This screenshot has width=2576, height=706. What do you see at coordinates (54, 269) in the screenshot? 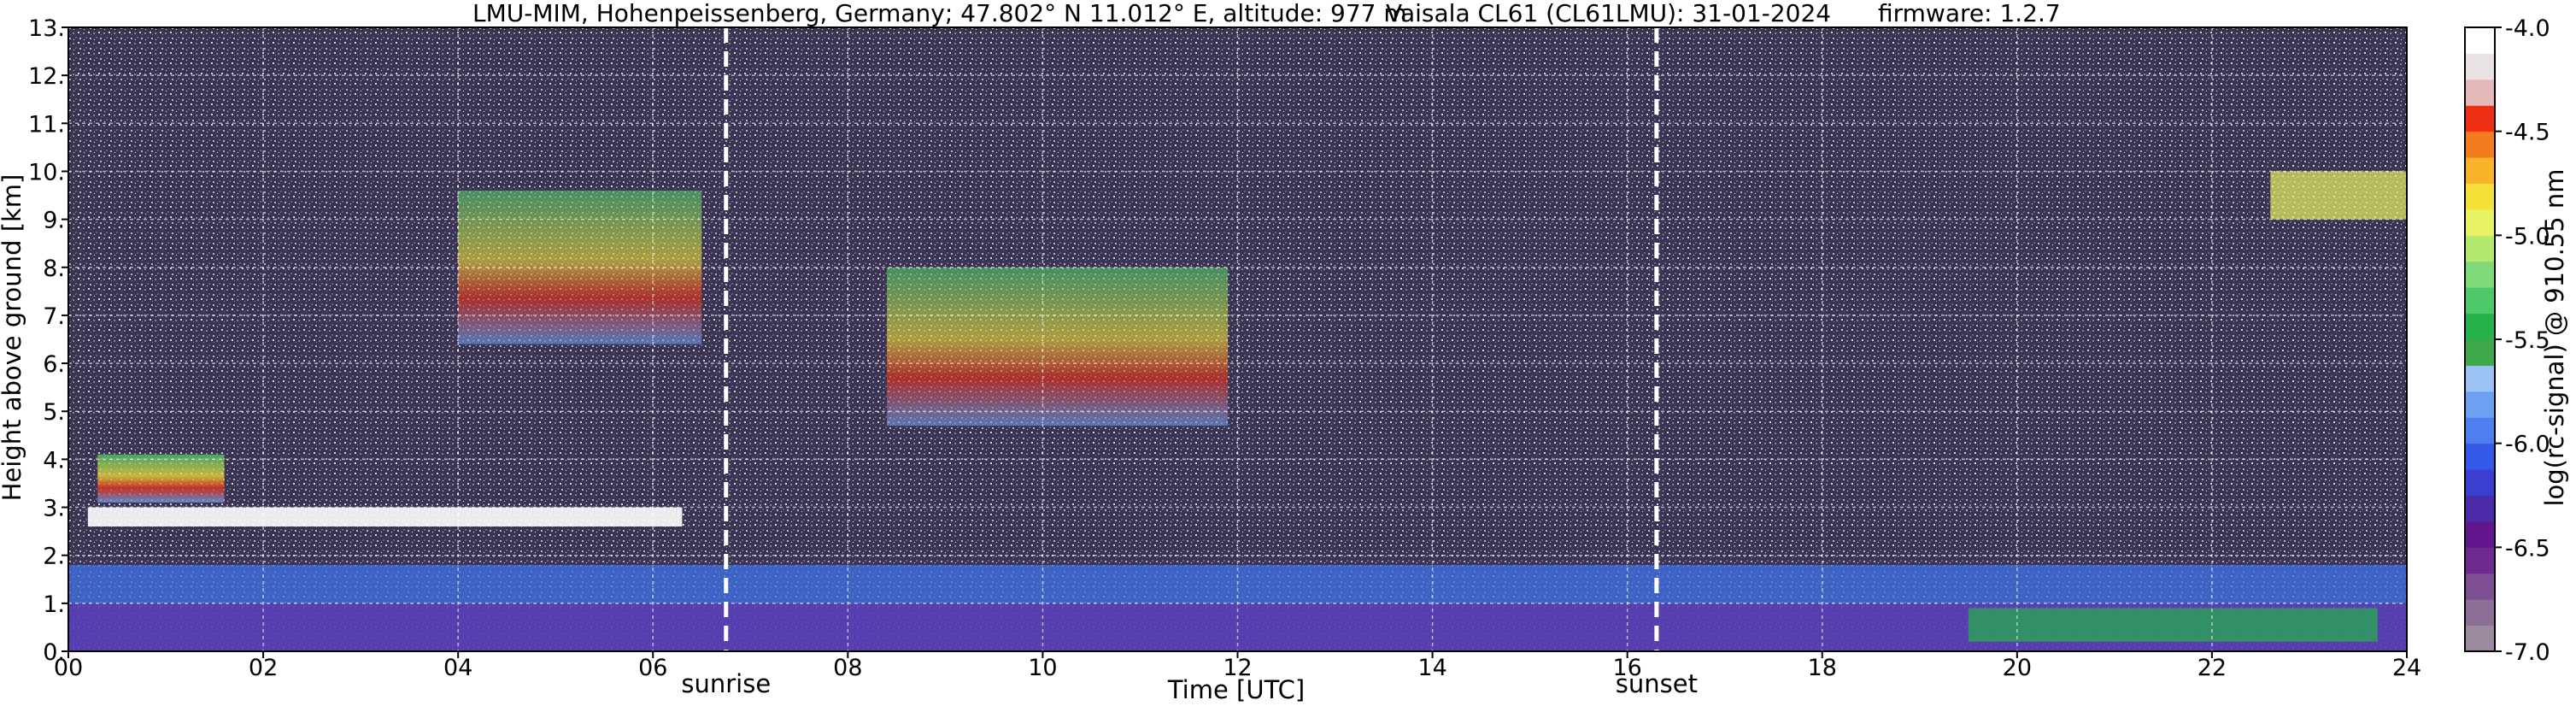
I see `y-tick-label: 8.` at bounding box center [54, 269].